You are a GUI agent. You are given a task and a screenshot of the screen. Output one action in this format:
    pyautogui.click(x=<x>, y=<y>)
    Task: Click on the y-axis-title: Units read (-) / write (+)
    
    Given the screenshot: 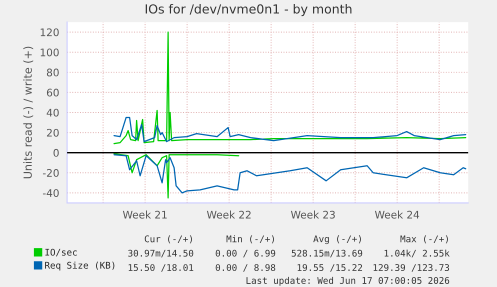 What is the action you would take?
    pyautogui.click(x=28, y=112)
    